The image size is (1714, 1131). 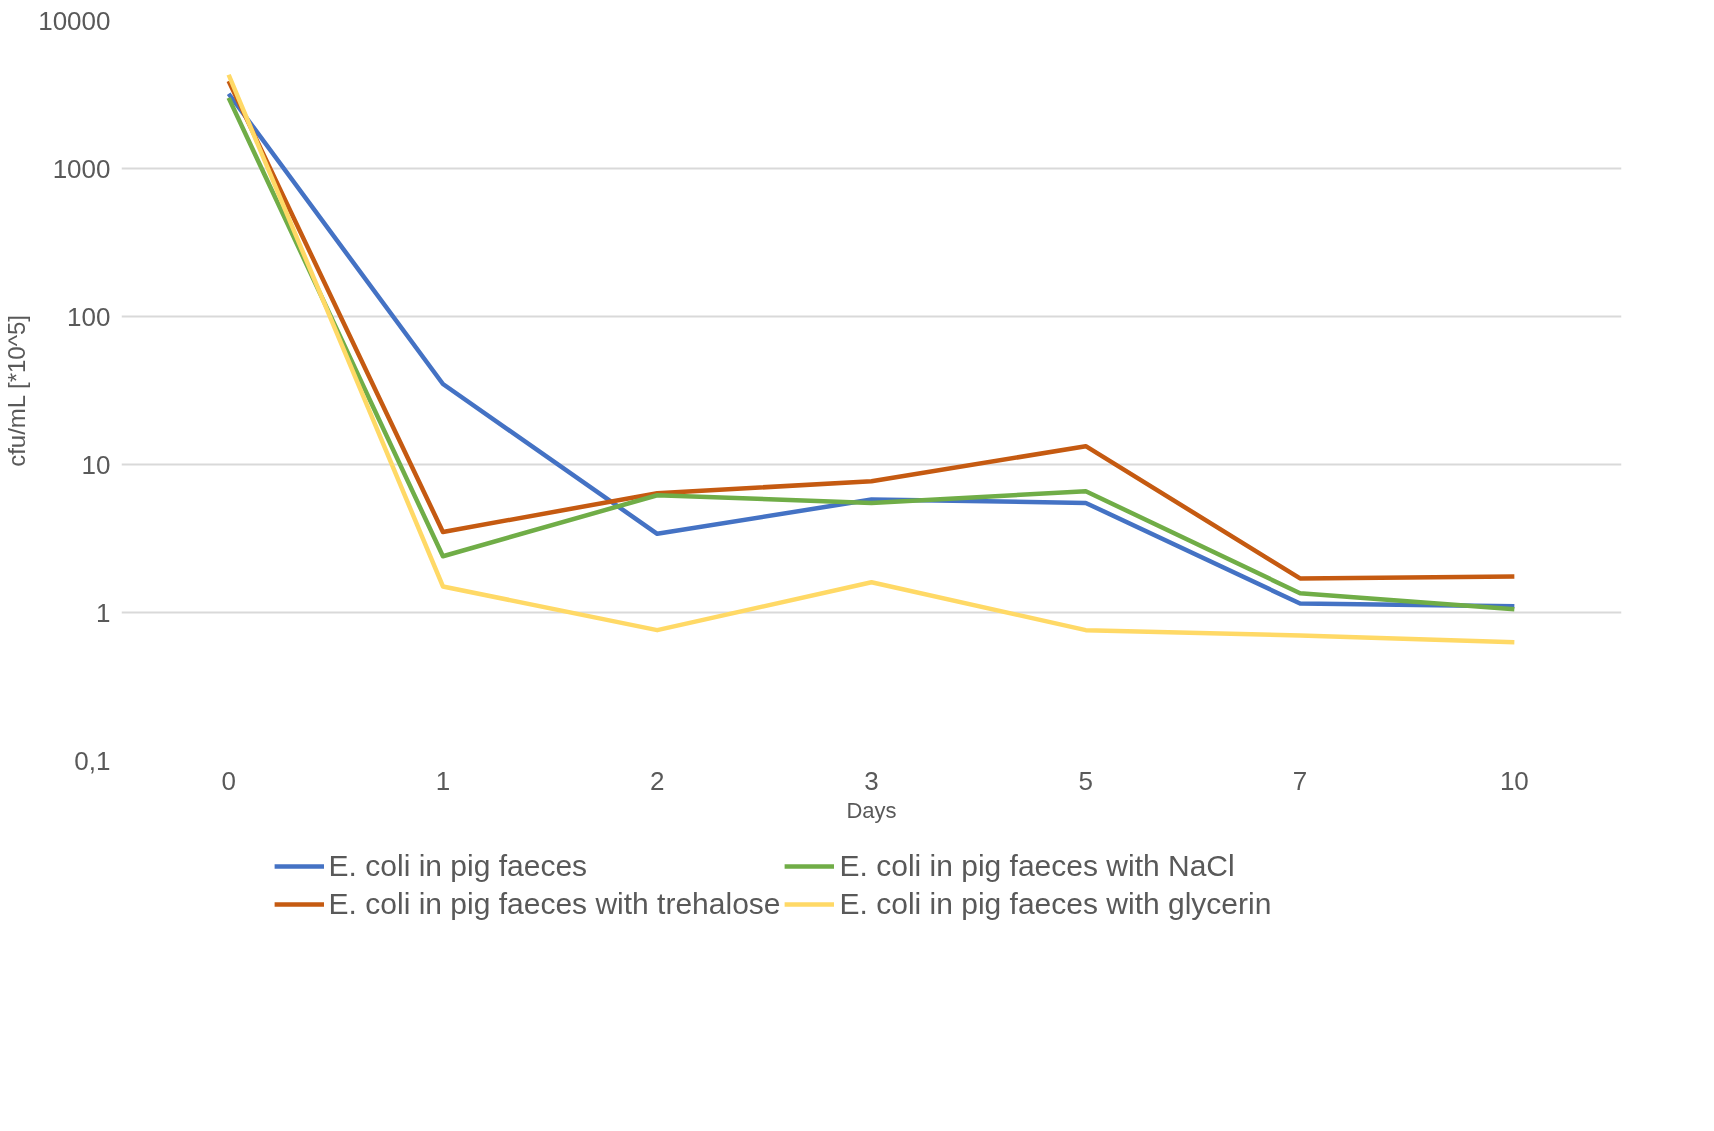 What do you see at coordinates (871, 810) in the screenshot?
I see `x-axis-title: Days` at bounding box center [871, 810].